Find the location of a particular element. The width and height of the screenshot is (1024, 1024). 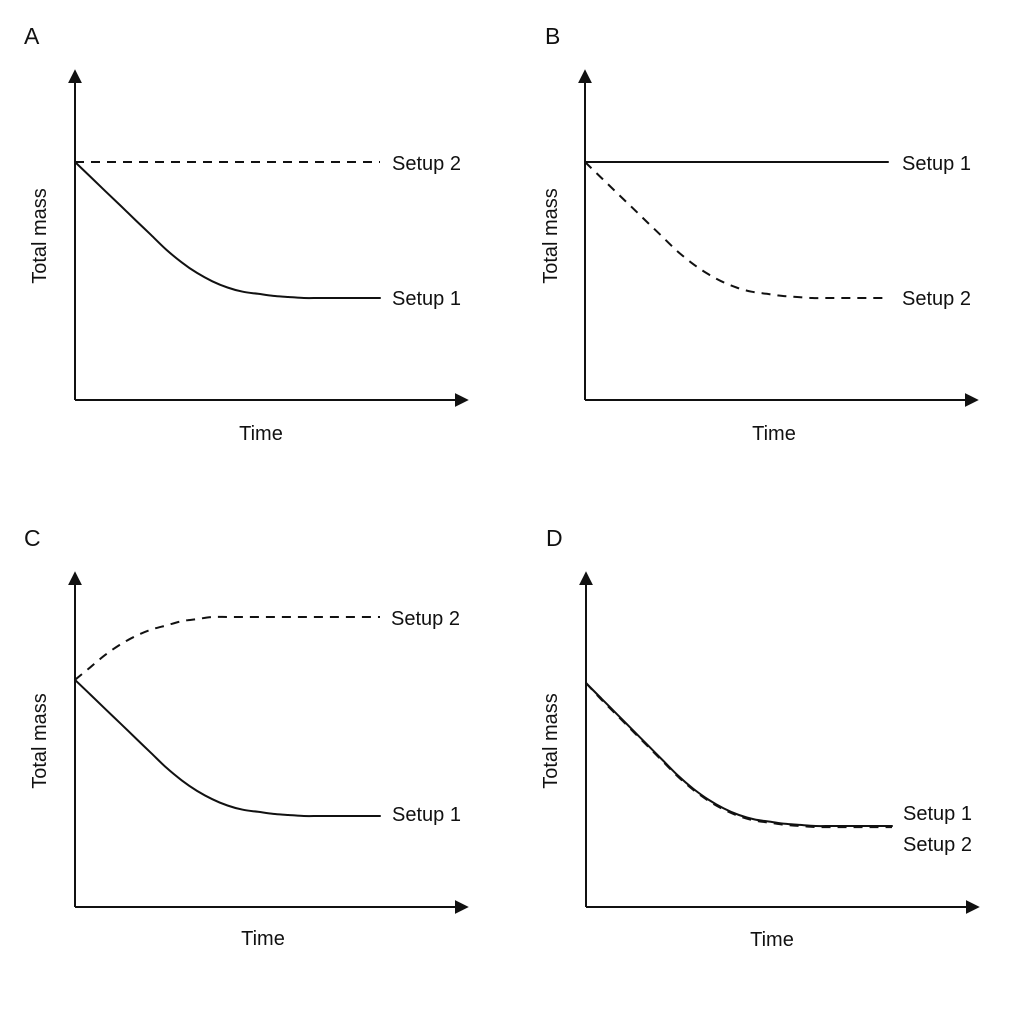

panel-letter-b: B is located at coordinates (552, 36).